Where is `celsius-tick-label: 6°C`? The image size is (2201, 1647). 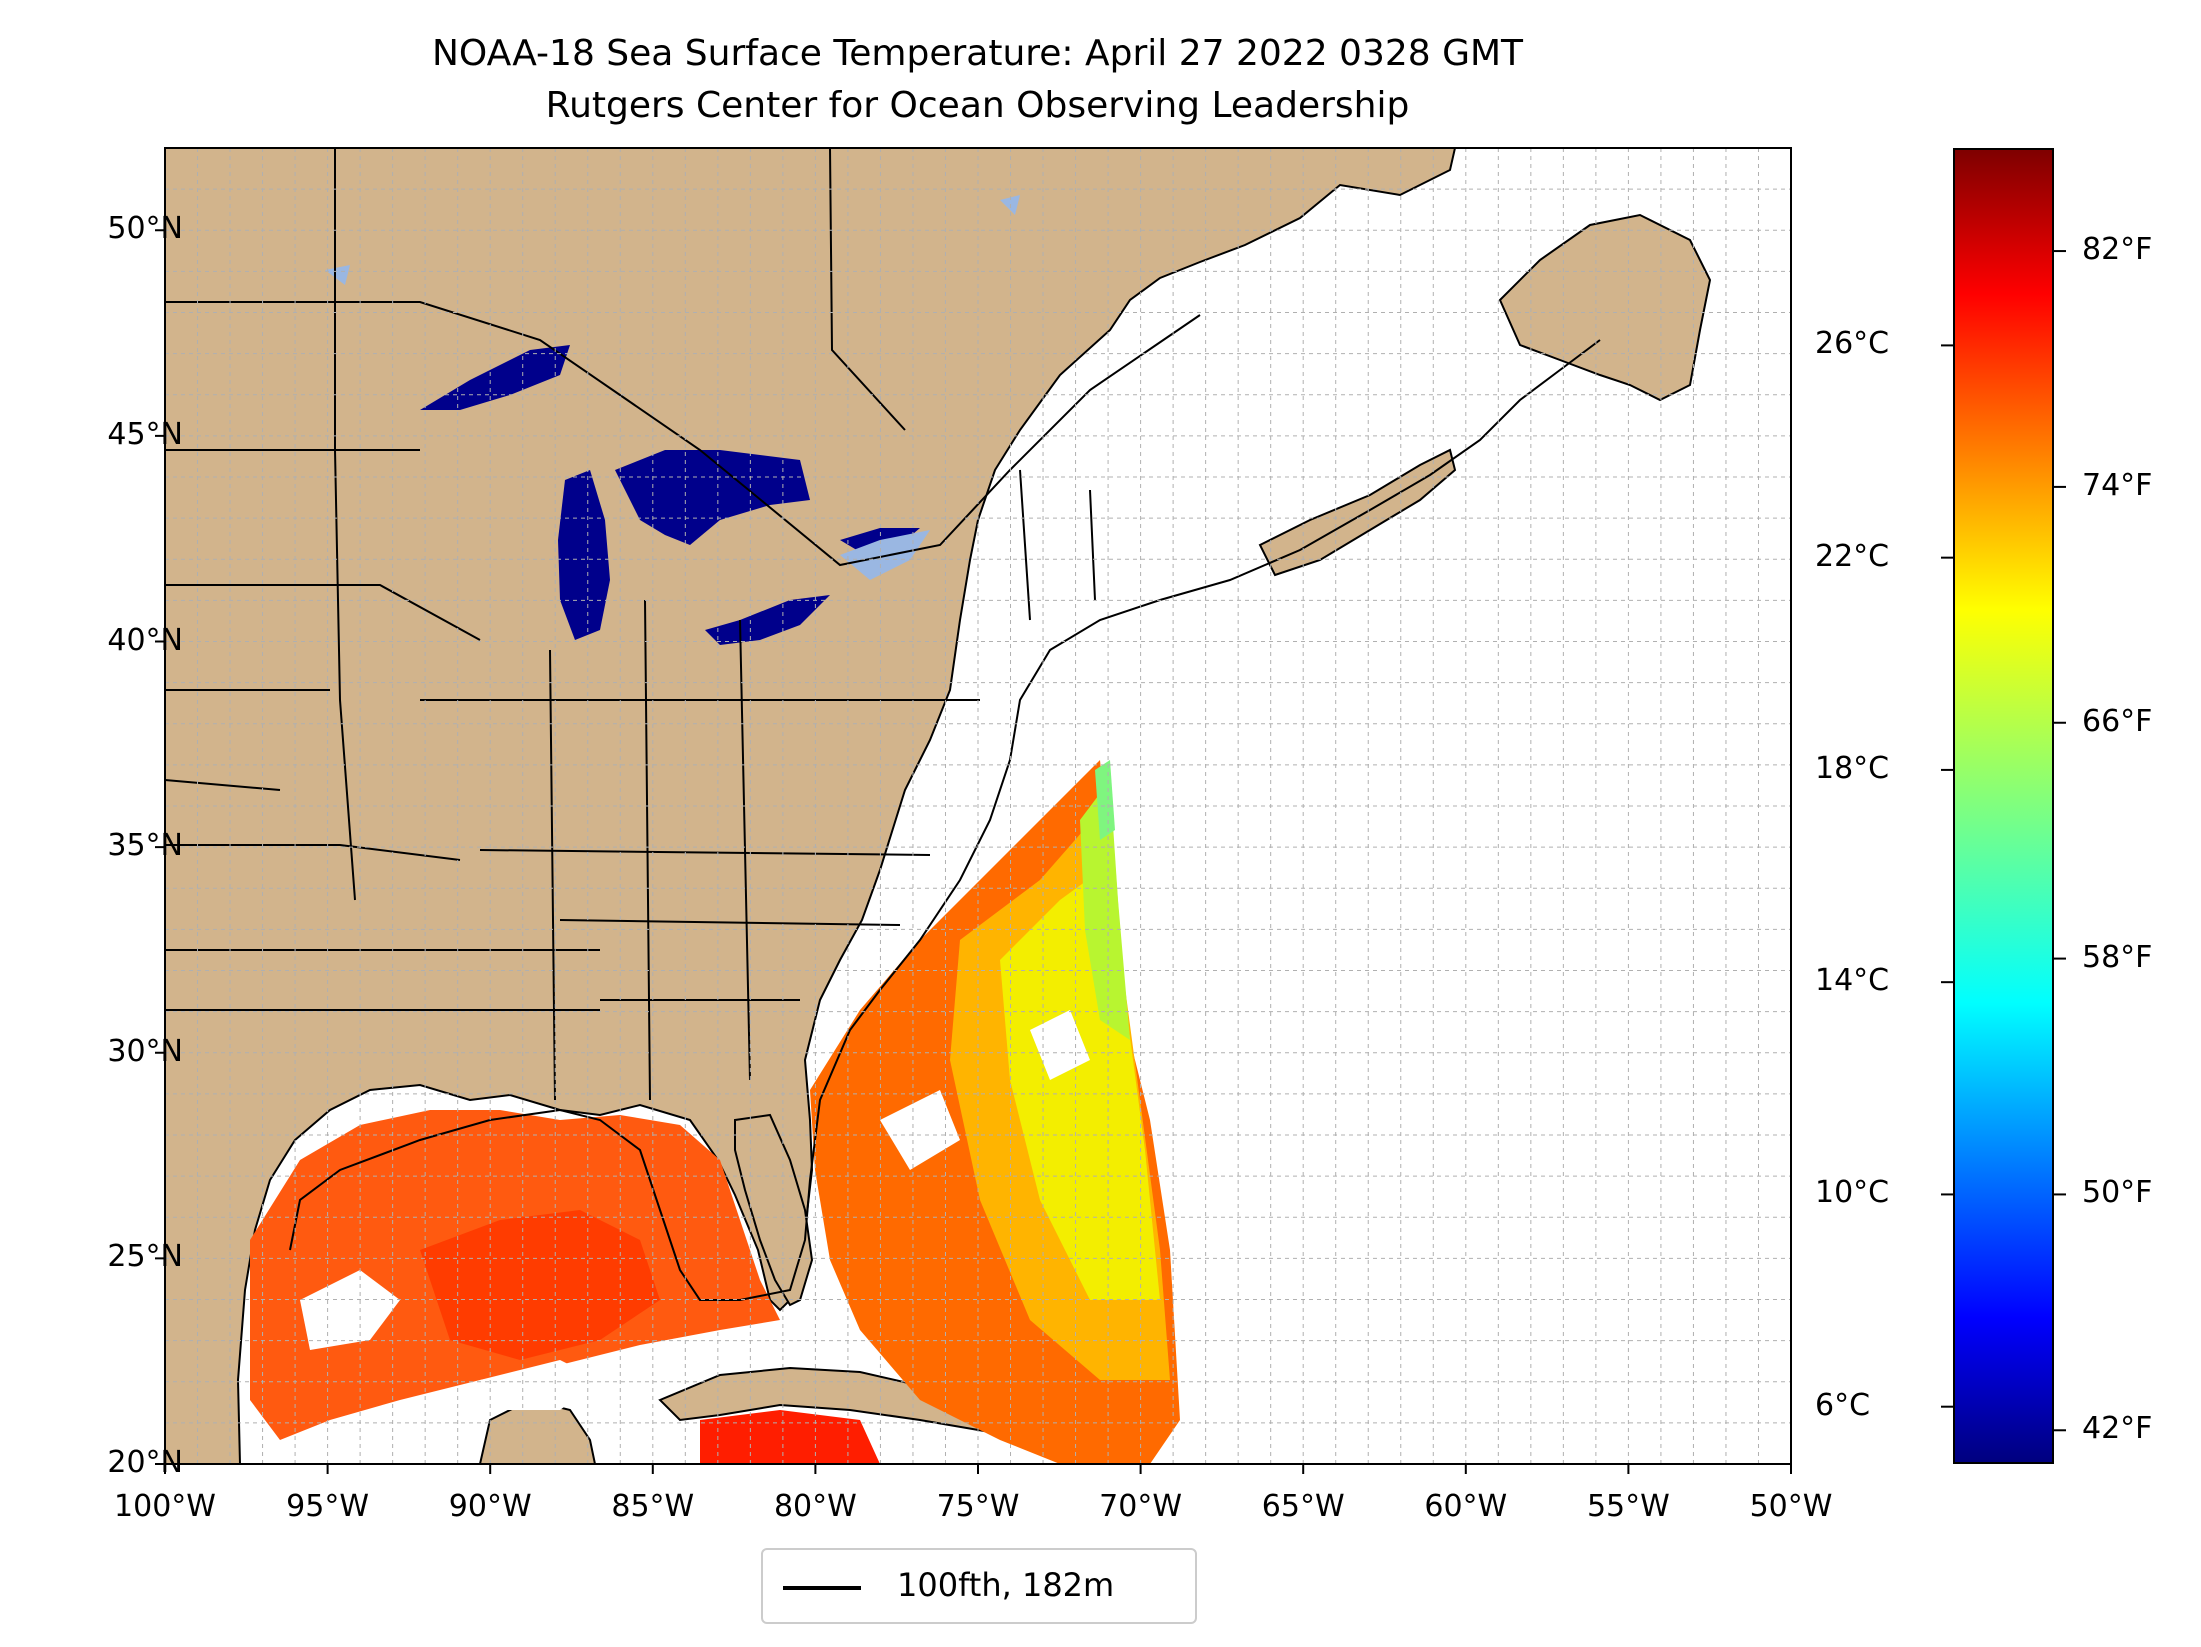
celsius-tick-label: 6°C is located at coordinates (1843, 1405).